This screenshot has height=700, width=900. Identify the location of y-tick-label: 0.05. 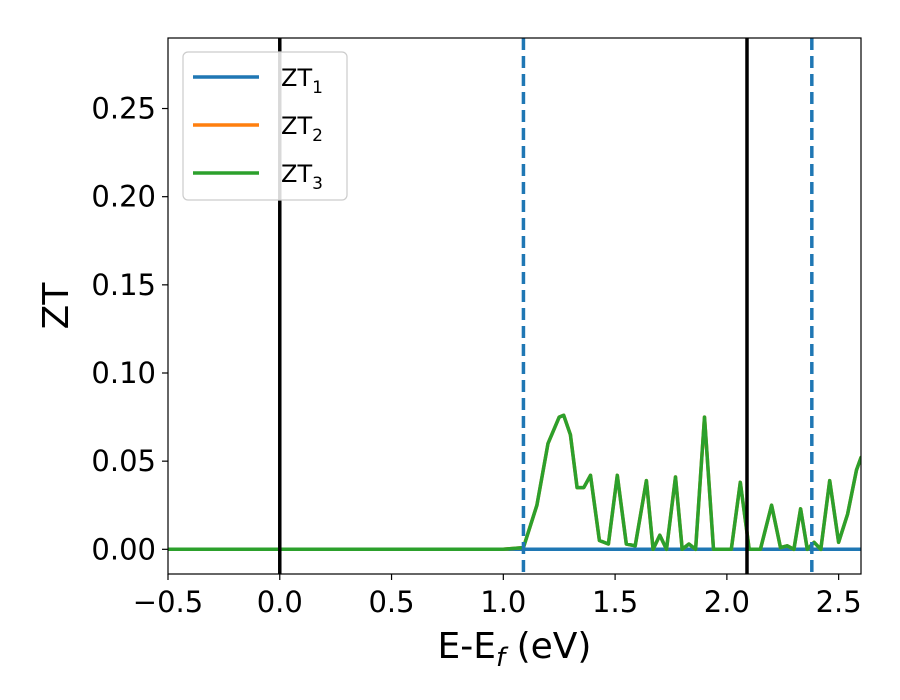
(123, 461).